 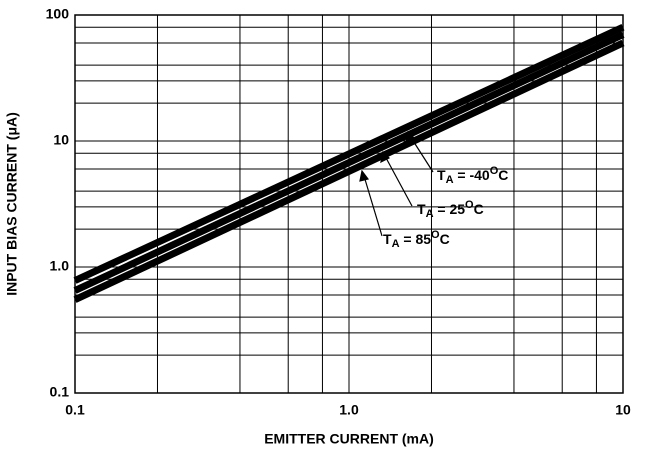 What do you see at coordinates (60, 392) in the screenshot?
I see `y-tick-label: 0.1` at bounding box center [60, 392].